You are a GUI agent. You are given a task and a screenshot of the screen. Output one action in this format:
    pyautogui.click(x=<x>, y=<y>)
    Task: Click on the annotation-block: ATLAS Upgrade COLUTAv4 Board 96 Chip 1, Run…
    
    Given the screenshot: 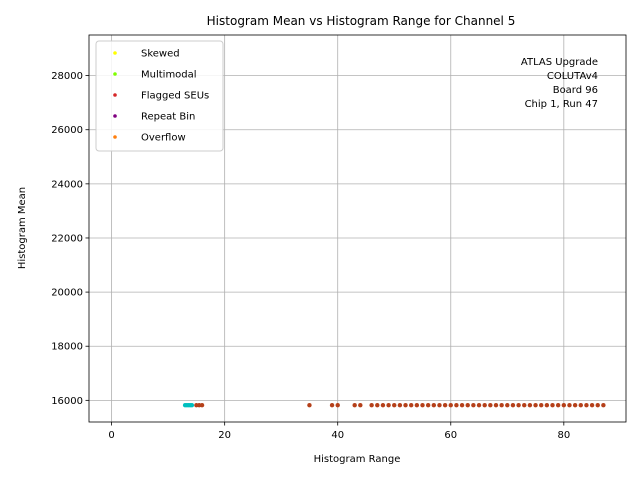 What is the action you would take?
    pyautogui.click(x=559, y=83)
    